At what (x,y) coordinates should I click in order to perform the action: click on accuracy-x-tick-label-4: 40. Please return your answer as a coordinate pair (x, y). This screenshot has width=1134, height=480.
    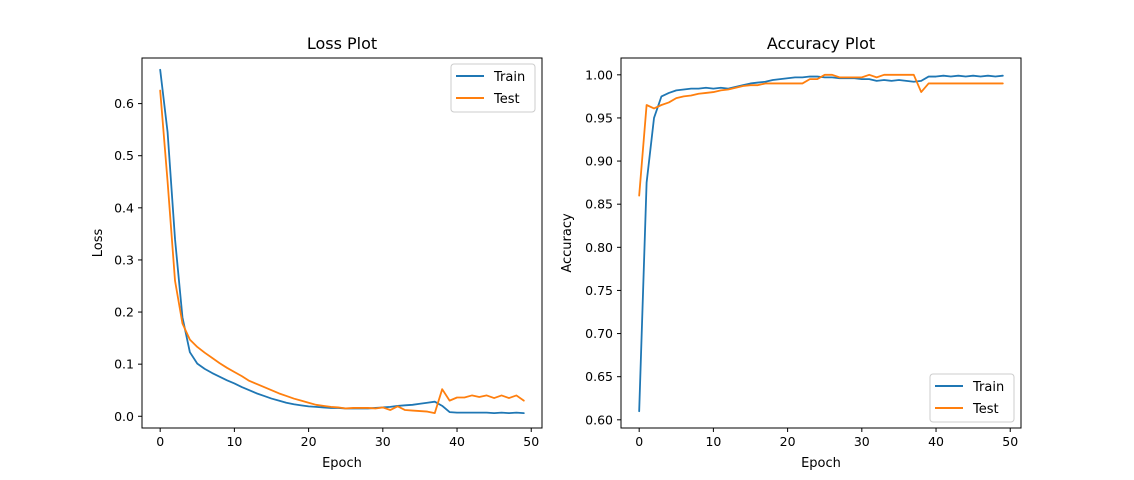
    Looking at the image, I should click on (936, 441).